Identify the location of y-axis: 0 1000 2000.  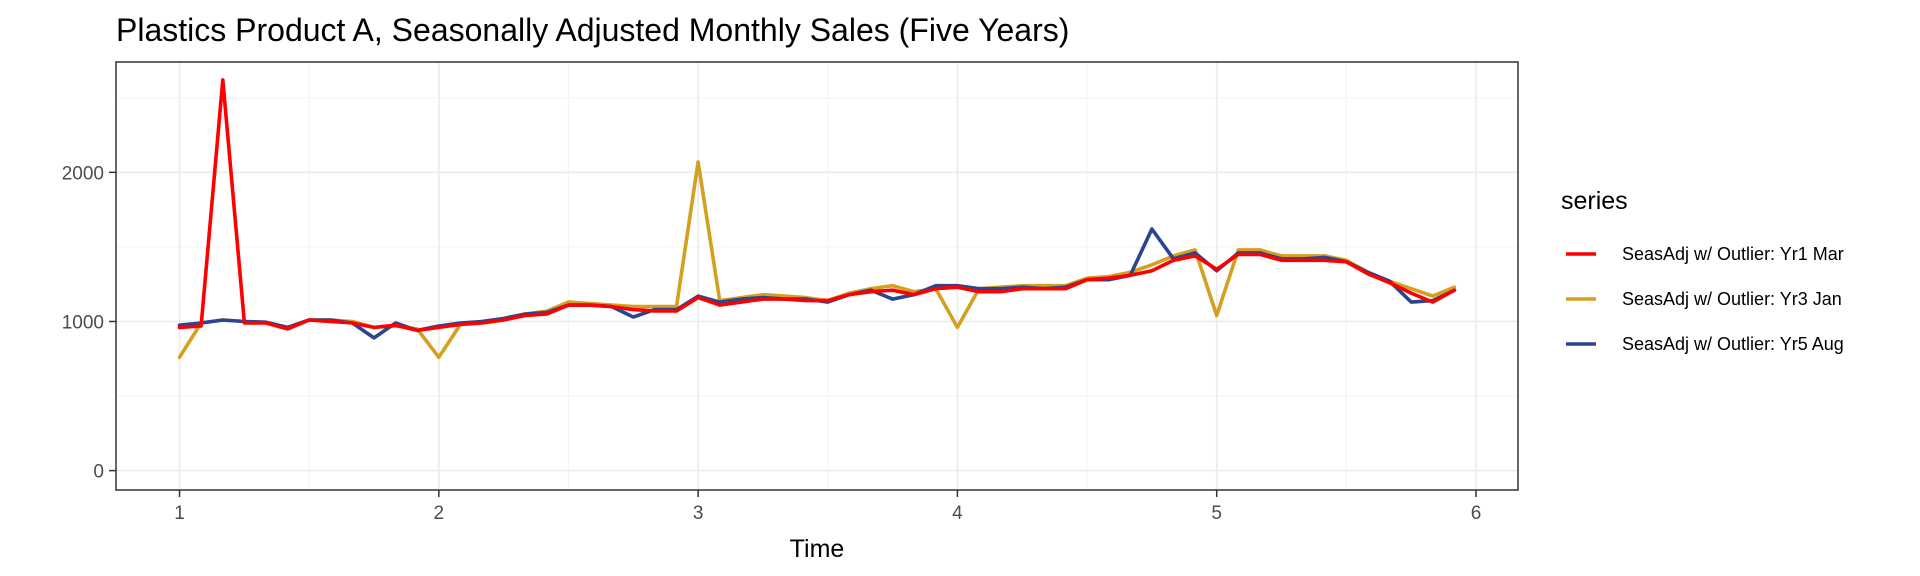
(89, 323).